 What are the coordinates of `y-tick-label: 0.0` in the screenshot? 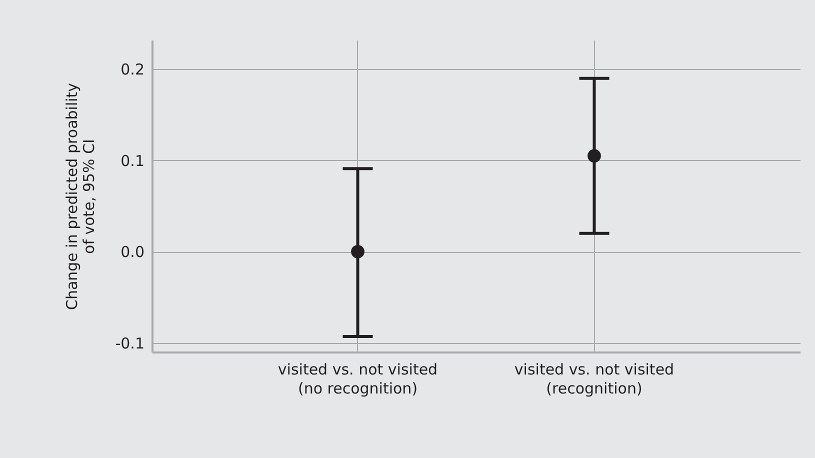 It's located at (132, 252).